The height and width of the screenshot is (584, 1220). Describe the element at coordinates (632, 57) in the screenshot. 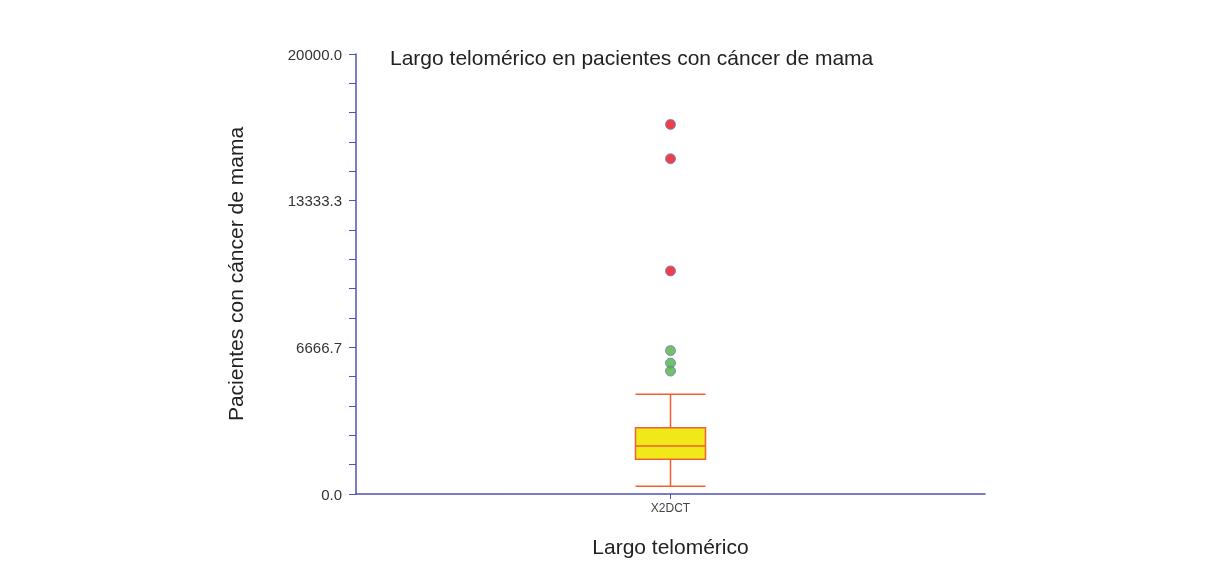

I see `chart-title: Largo telomérico en pacientes con cáncer de mama` at that location.